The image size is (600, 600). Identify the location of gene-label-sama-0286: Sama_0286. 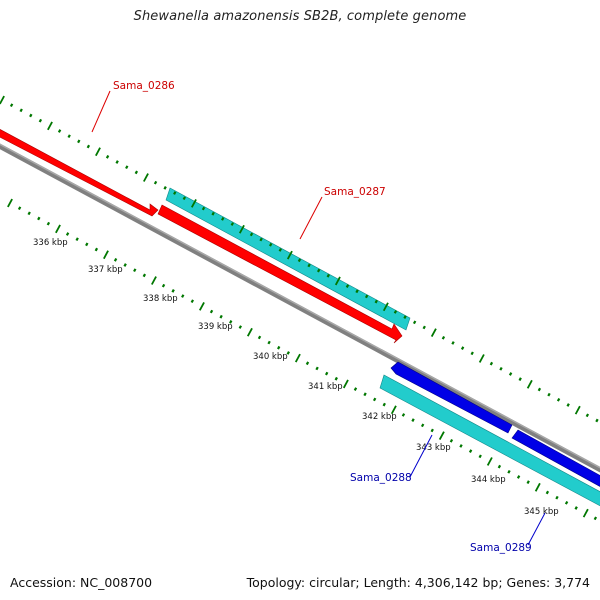
(144, 86).